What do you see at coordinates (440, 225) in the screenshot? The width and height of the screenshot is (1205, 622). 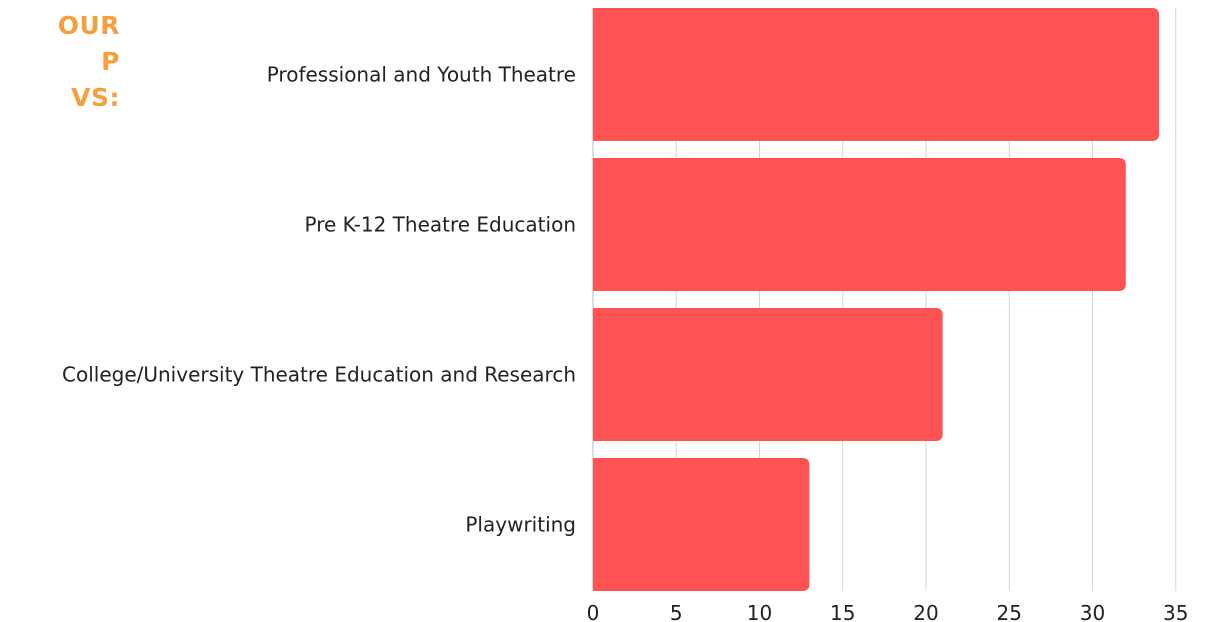 I see `category-label-2: Pre K-12 Theatre Education` at bounding box center [440, 225].